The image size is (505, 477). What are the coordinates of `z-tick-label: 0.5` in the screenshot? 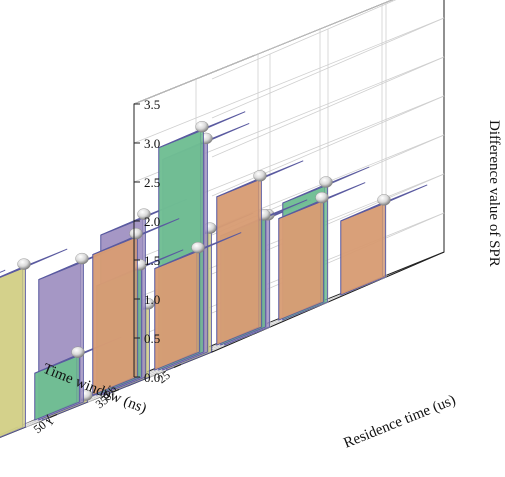 It's located at (152, 338).